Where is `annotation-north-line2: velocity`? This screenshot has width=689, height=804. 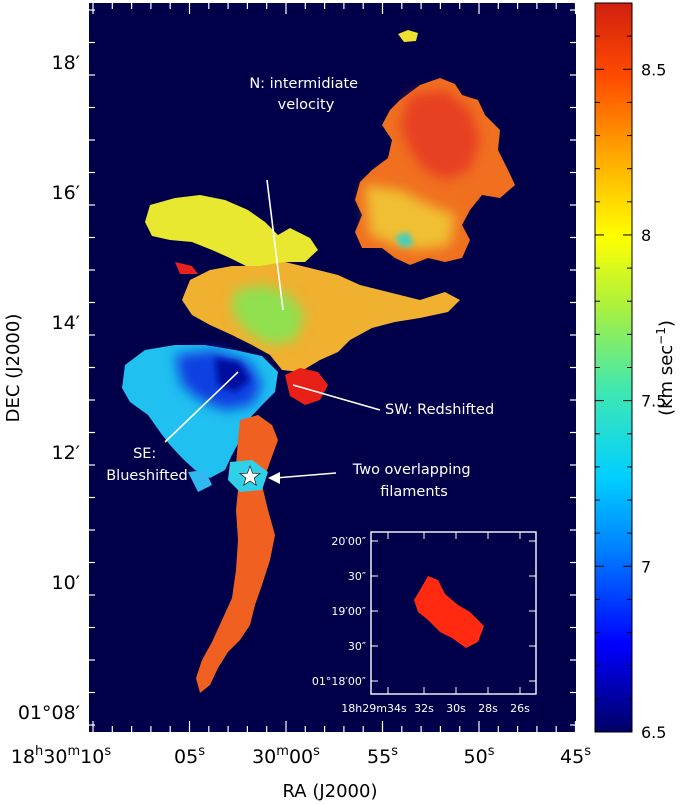
annotation-north-line2: velocity is located at coordinates (306, 105).